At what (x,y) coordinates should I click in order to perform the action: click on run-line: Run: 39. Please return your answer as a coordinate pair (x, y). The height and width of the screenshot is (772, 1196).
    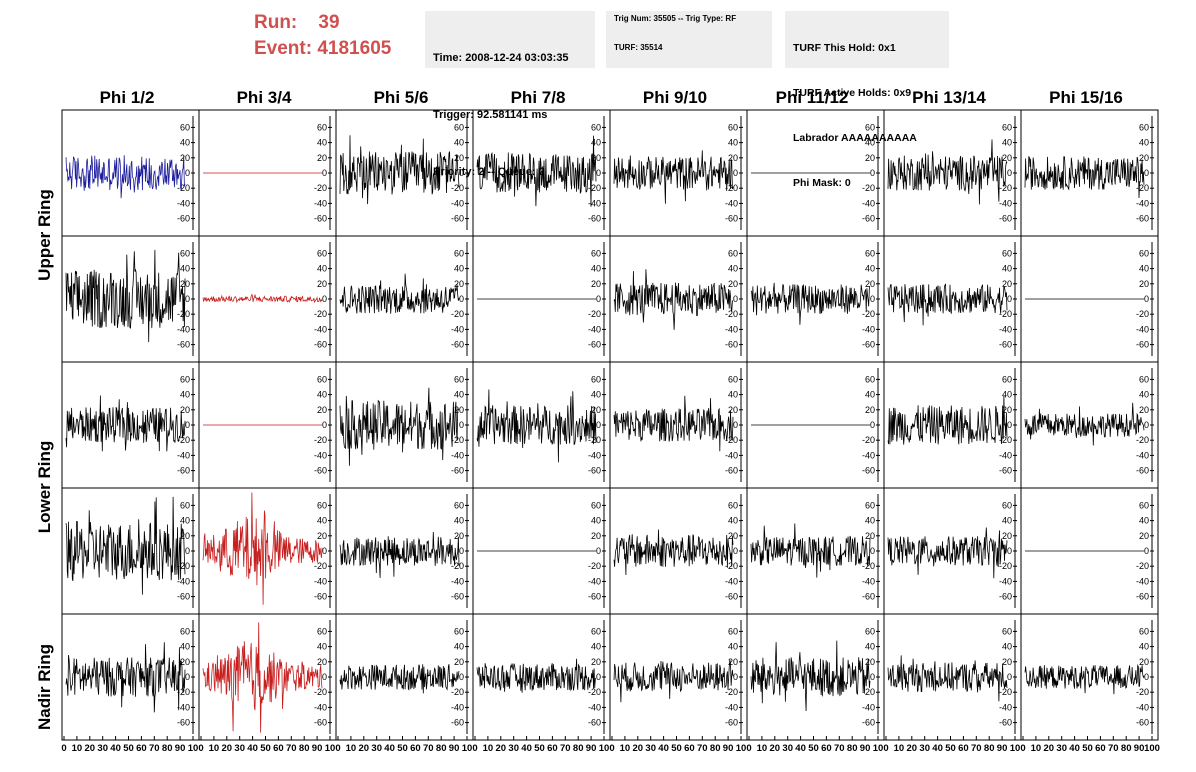
    Looking at the image, I should click on (322, 23).